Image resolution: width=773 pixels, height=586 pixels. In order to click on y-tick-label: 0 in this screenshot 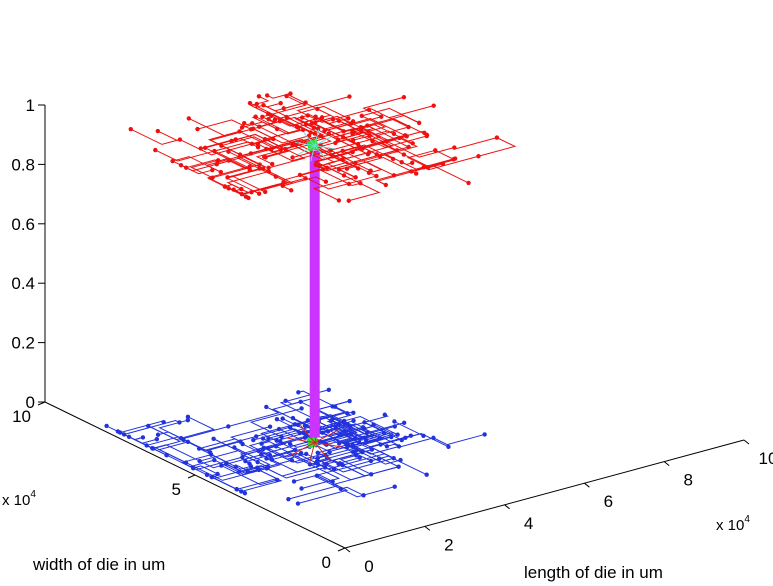, I will do `click(326, 562)`.